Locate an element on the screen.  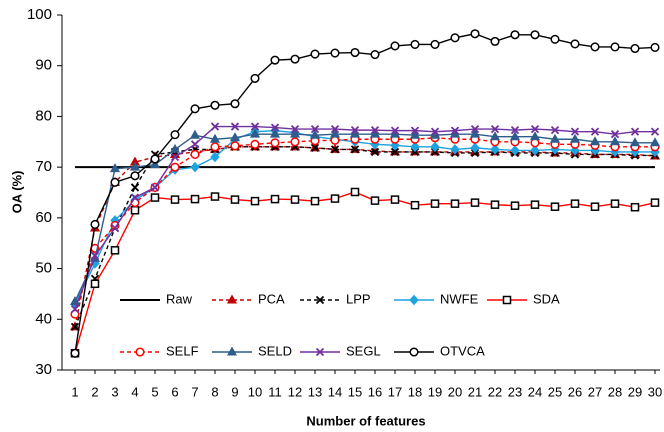
x-tick-label: 30 is located at coordinates (655, 391).